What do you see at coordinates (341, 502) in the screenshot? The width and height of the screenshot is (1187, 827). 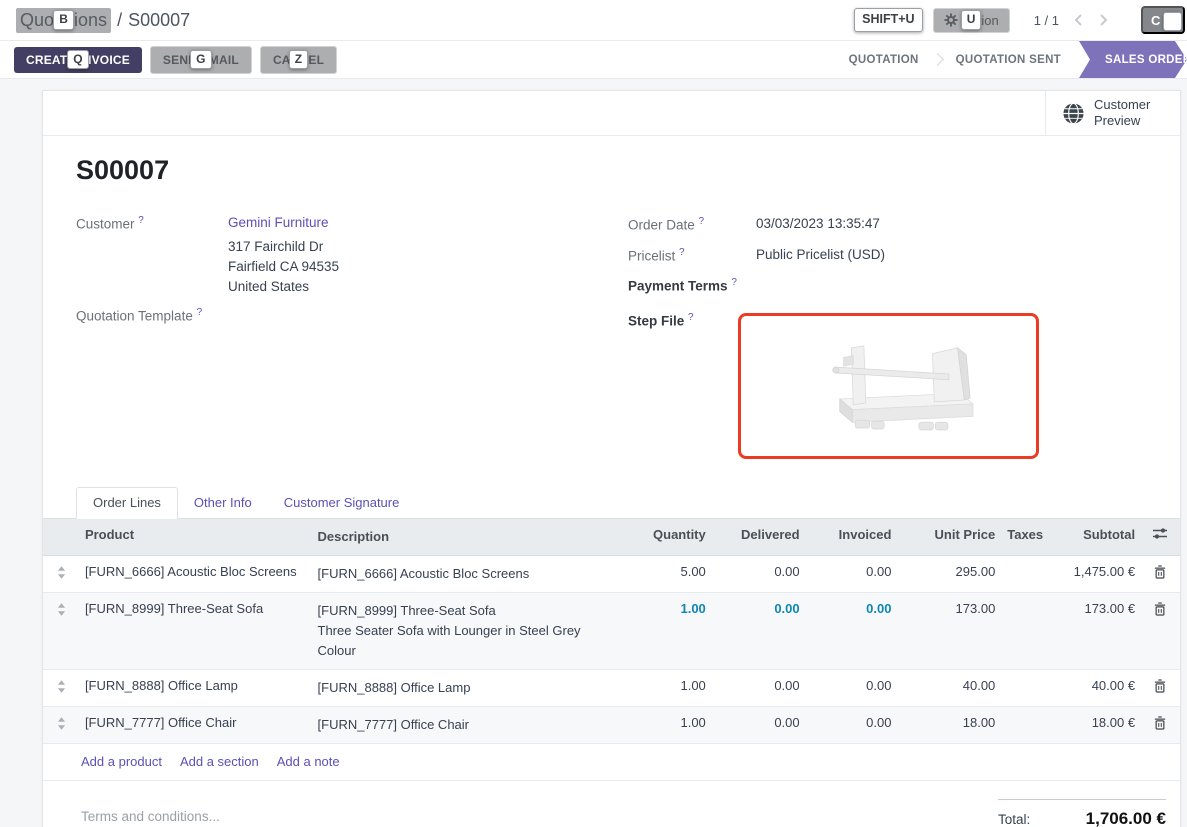 I see `tab-customer-signature: Customer Signature` at bounding box center [341, 502].